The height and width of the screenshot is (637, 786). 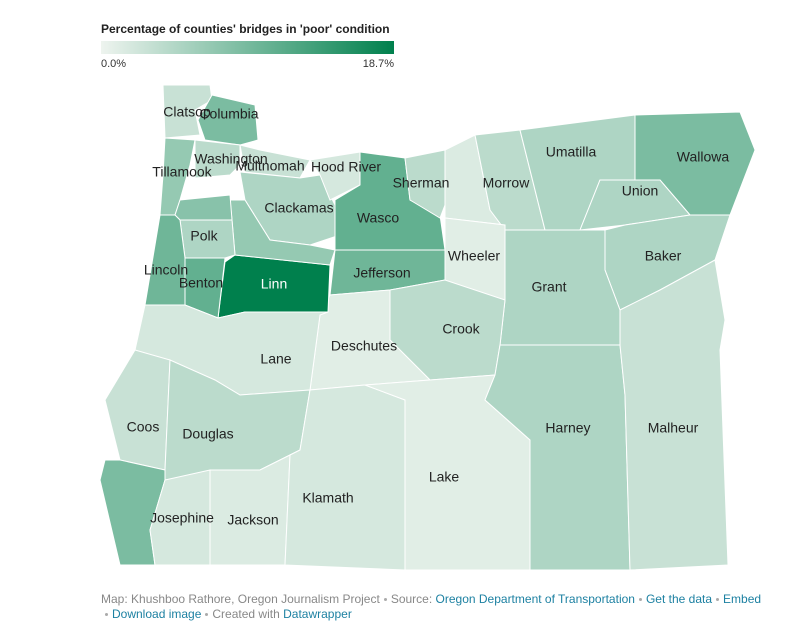 I want to click on county-label: Tillamook, so click(x=182, y=172).